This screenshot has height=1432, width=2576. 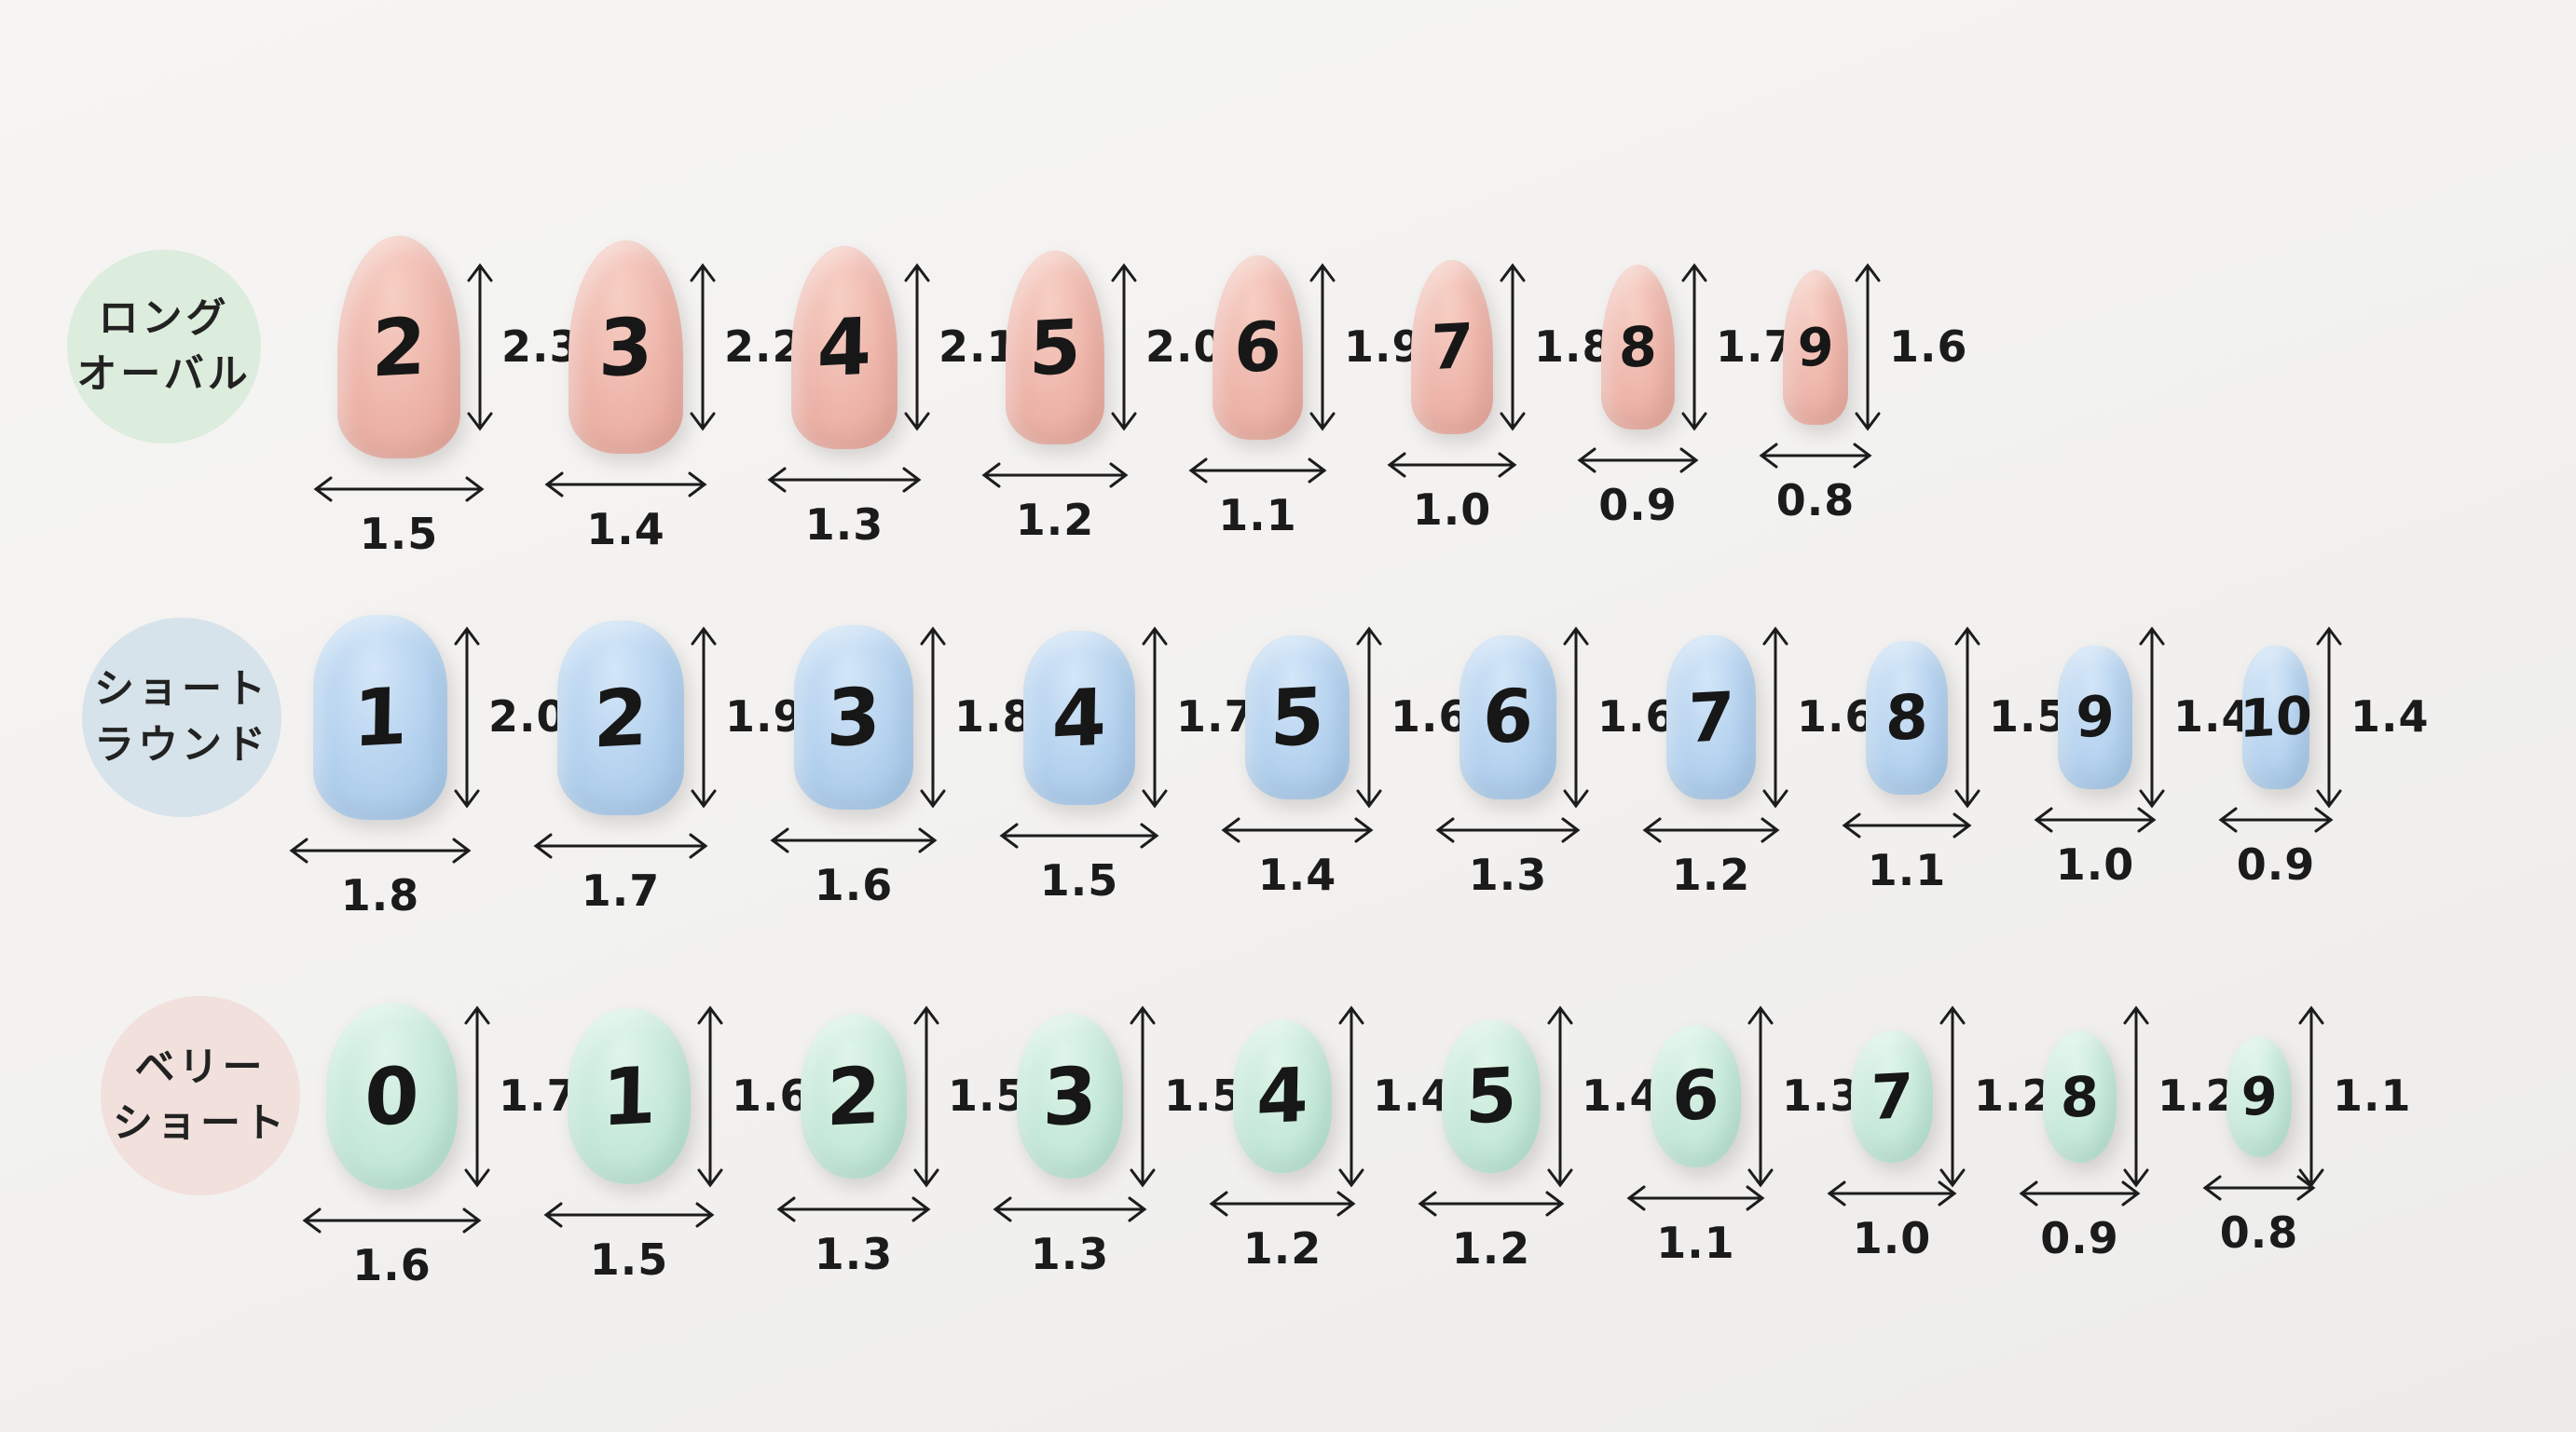 I want to click on nail-cell: 2 2.3 1.5, so click(x=446, y=407).